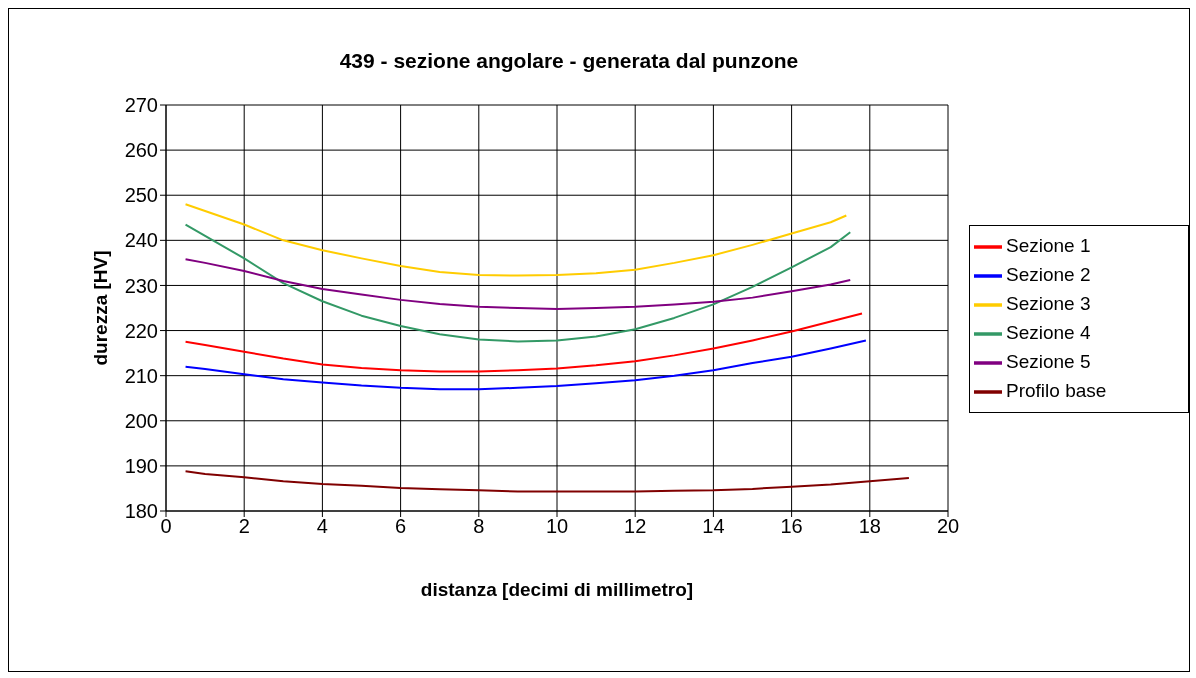 This screenshot has width=1196, height=678. Describe the element at coordinates (141, 330) in the screenshot. I see `y-tick-label: 220` at that location.